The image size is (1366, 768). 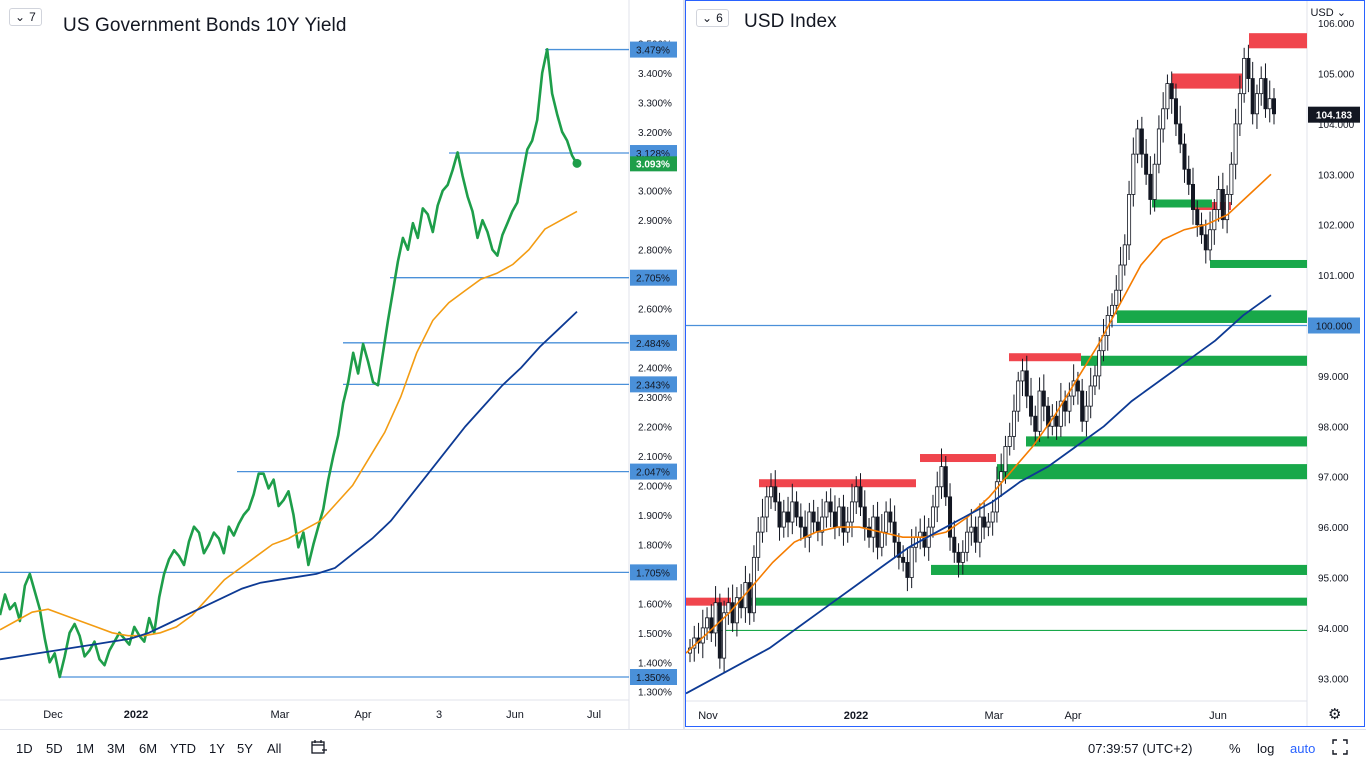 I want to click on range-3m-button: 3M, so click(x=116, y=748).